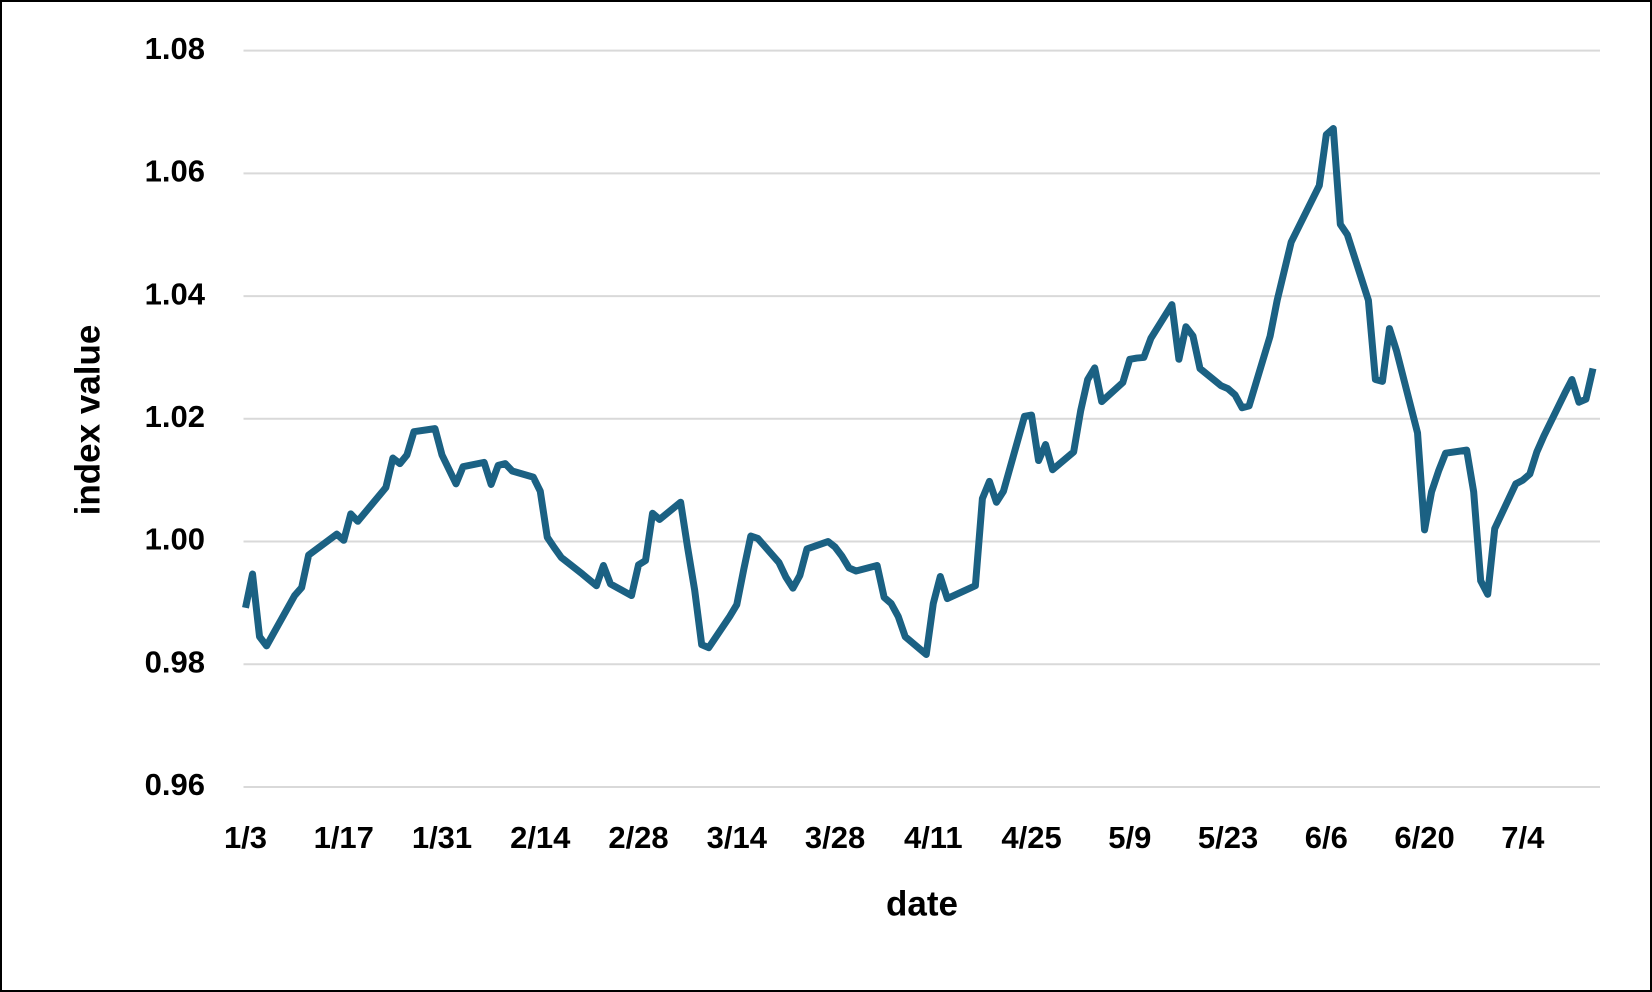 The image size is (1652, 992). I want to click on x-axis-title: date, so click(922, 903).